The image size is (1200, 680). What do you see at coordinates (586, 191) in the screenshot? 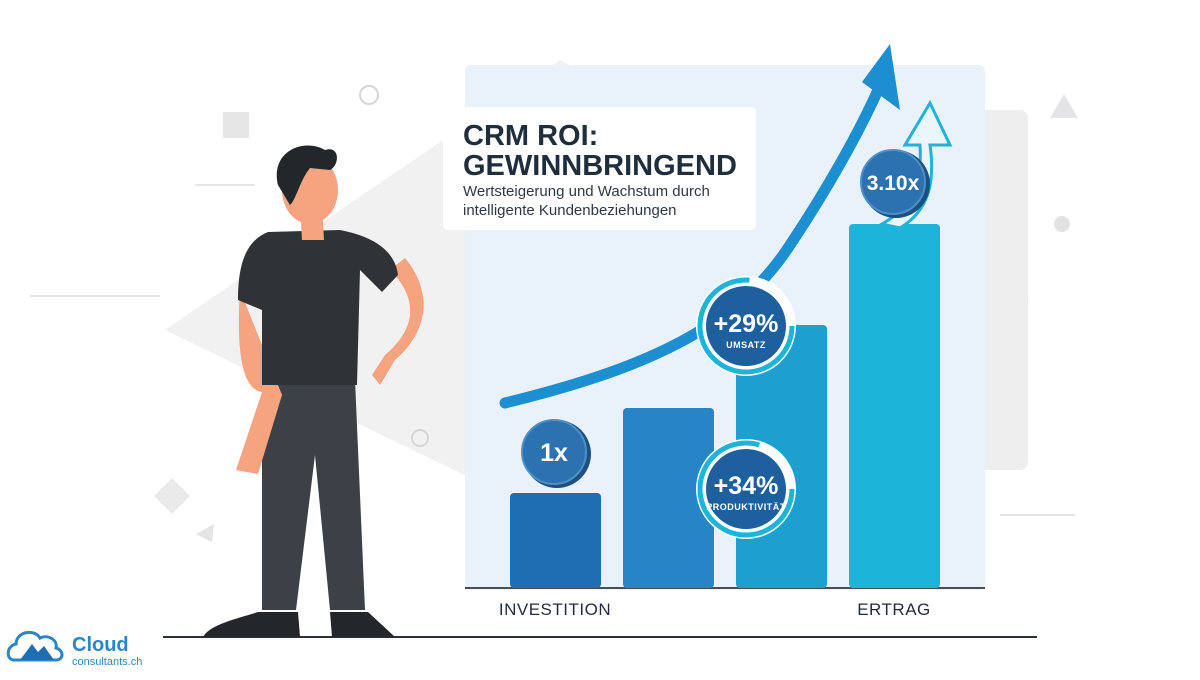
I see `subtitle: Wertsteigerung und Wachstum durch` at bounding box center [586, 191].